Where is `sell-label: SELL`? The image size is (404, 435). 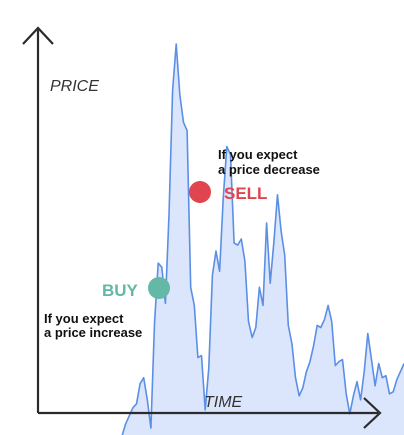
sell-label: SELL is located at coordinates (245, 193).